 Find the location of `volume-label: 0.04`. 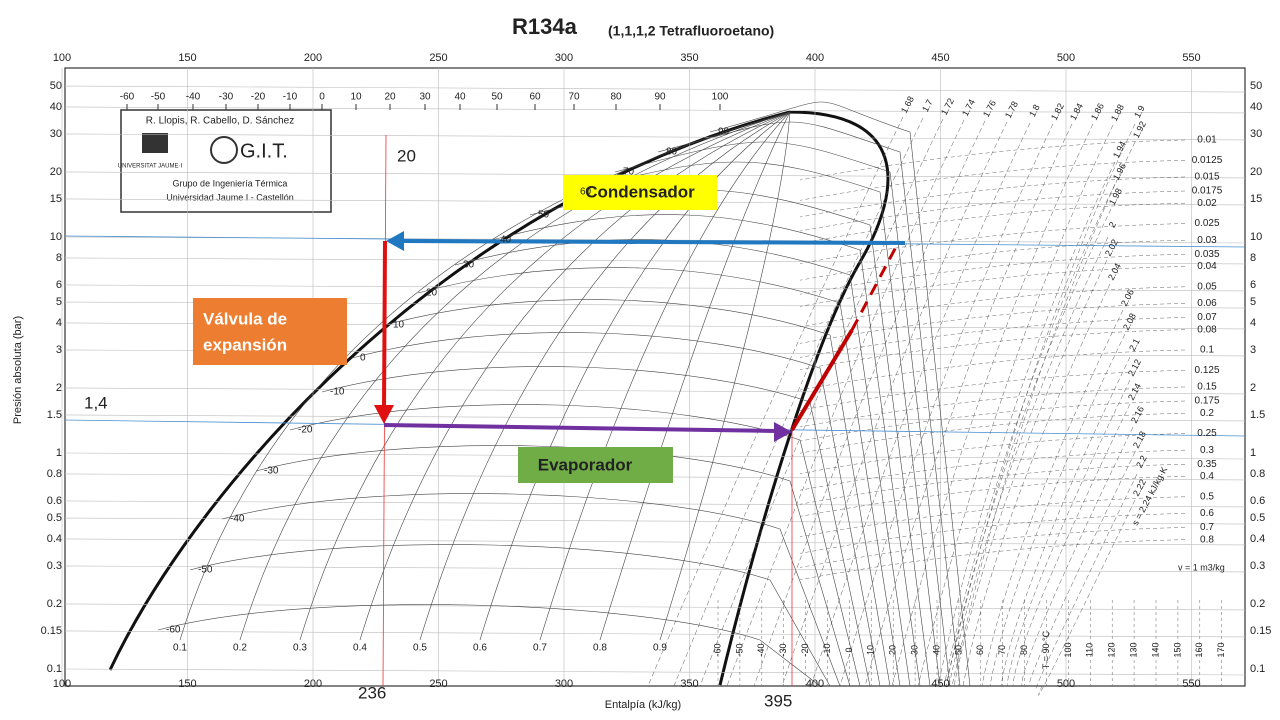

volume-label: 0.04 is located at coordinates (1207, 266).